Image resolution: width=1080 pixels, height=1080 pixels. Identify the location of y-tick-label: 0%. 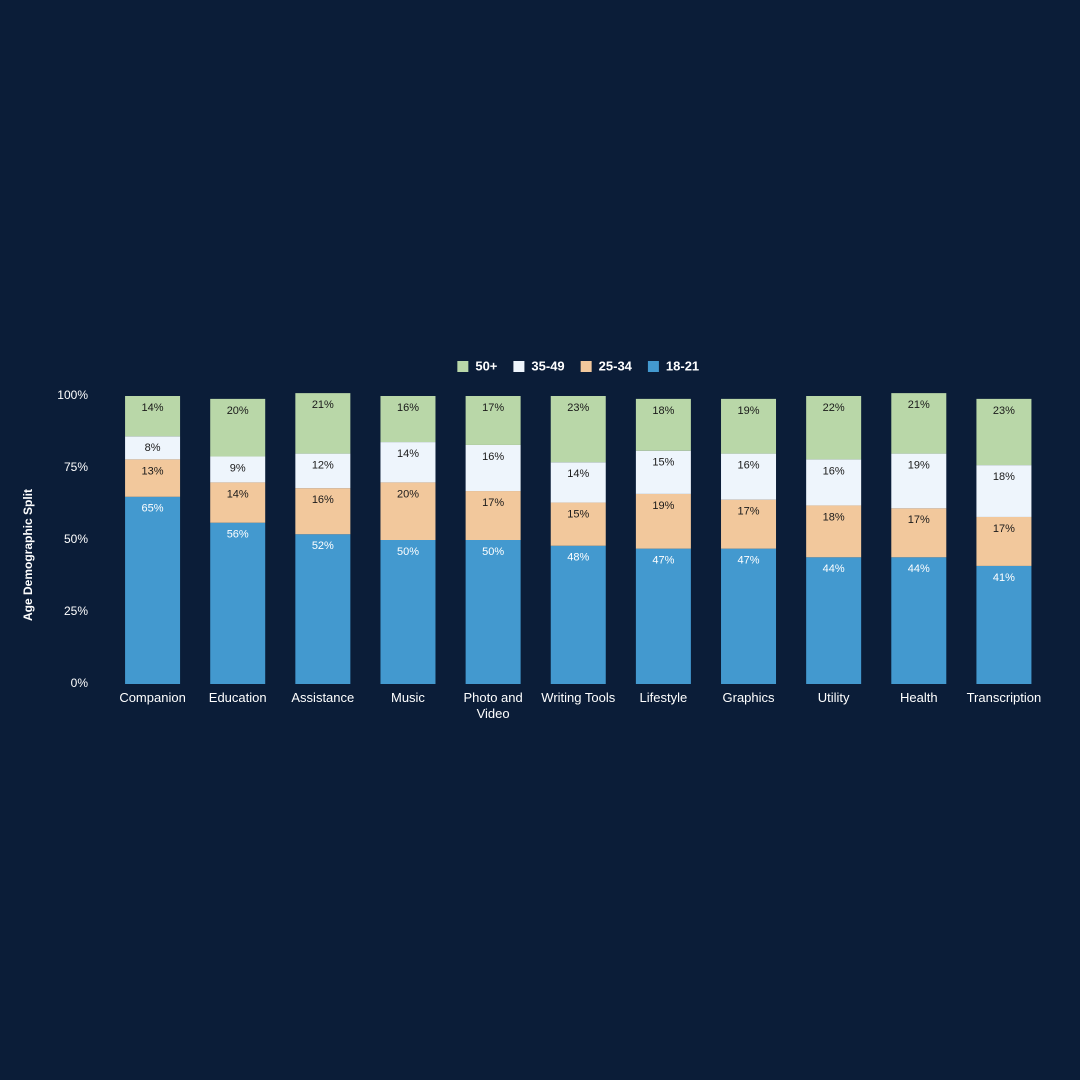
(80, 683).